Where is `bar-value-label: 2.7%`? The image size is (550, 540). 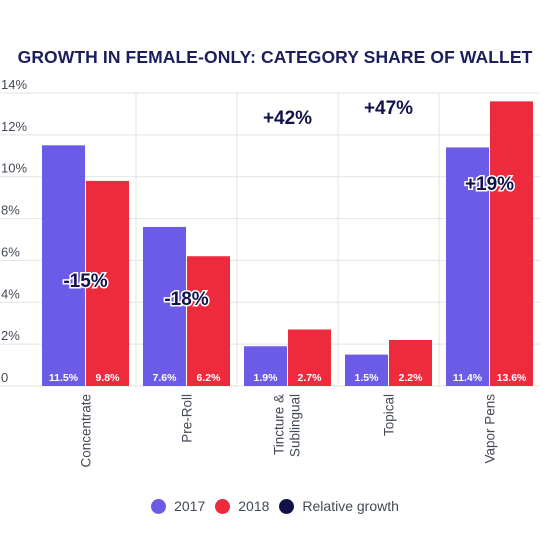 bar-value-label: 2.7% is located at coordinates (310, 378).